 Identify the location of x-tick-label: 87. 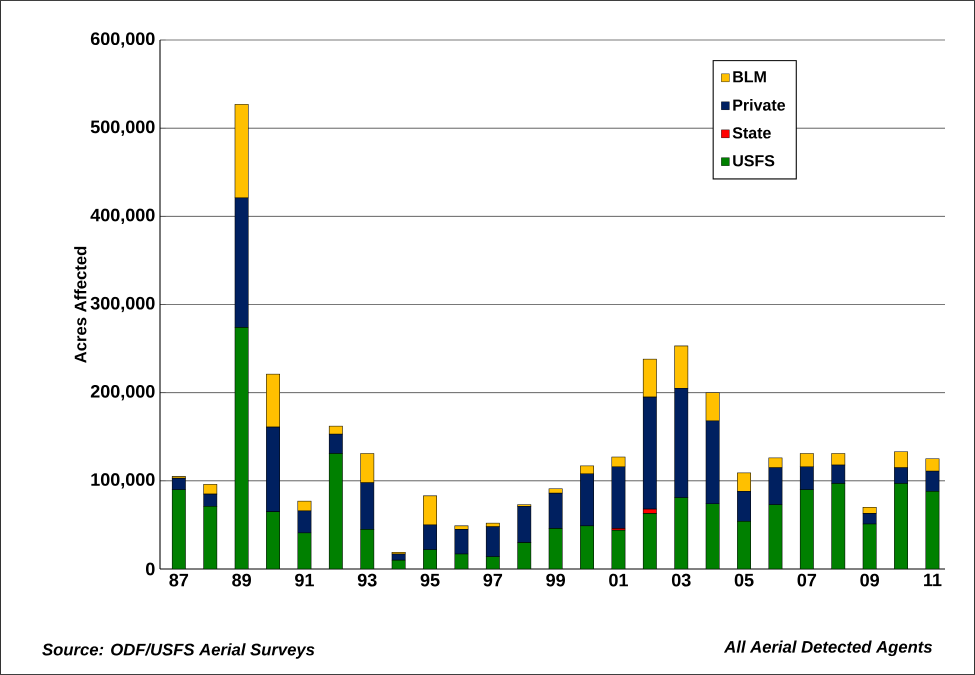
(178, 580).